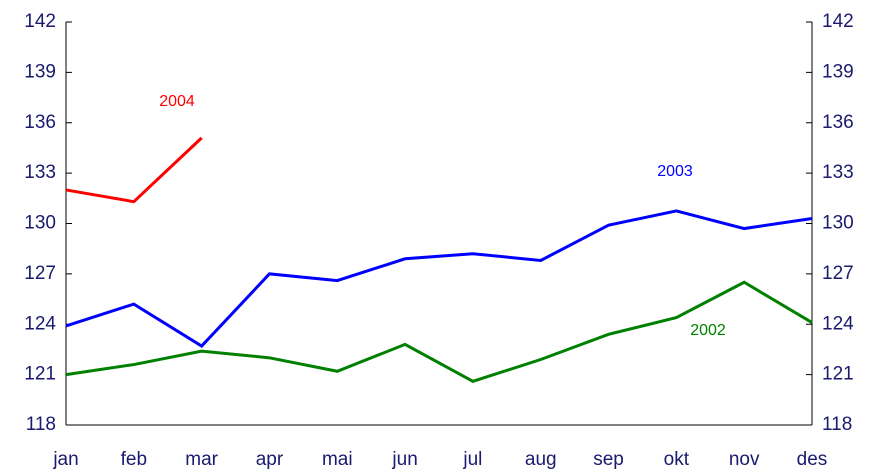 This screenshot has height=472, width=873. I want to click on y-tick-label: 133, so click(40, 172).